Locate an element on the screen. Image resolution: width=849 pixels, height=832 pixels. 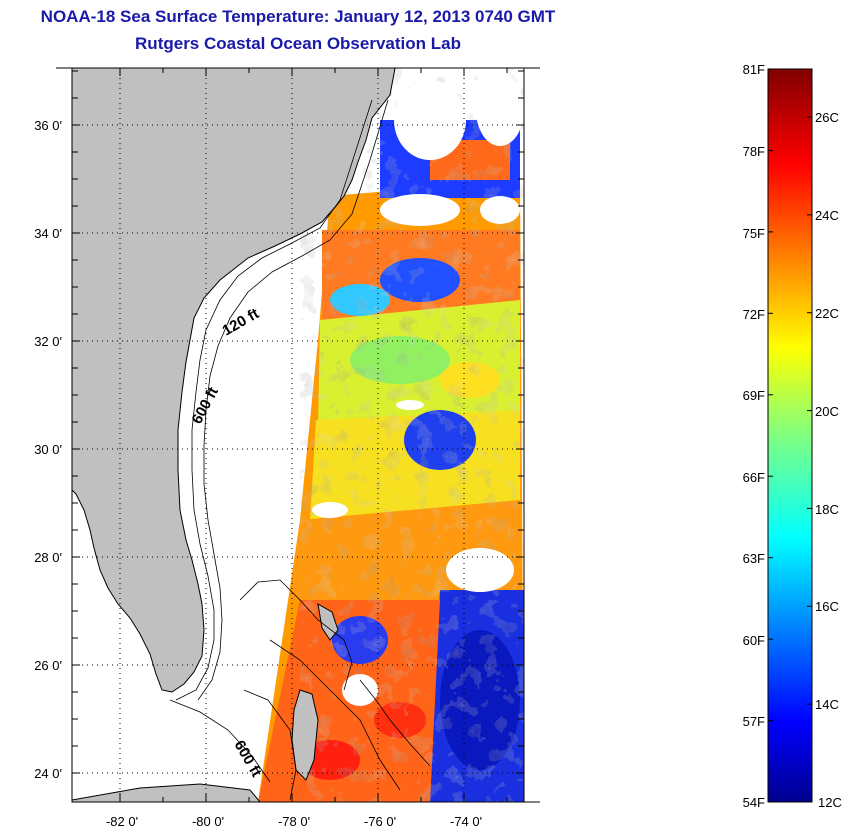
cb-f-66: 66F is located at coordinates (754, 477).